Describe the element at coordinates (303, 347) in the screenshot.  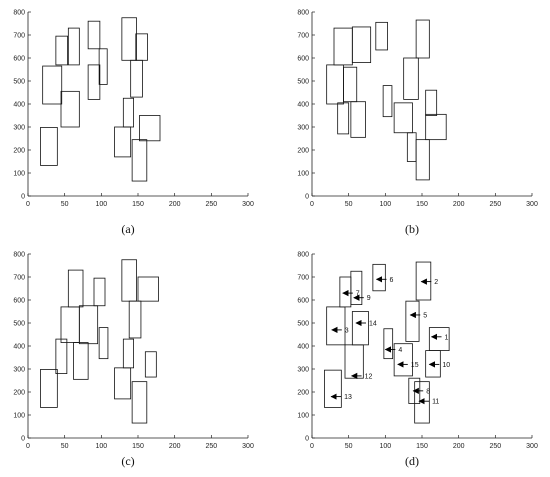
I see `panel-d-y-tick-label: 400` at that location.